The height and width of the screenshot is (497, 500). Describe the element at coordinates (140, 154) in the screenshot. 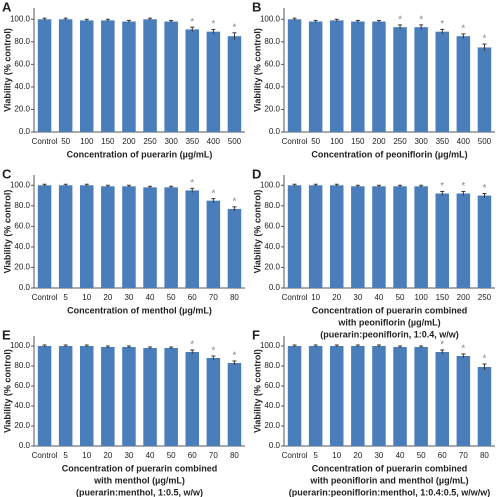

I see `x-axis-label: Concentration of puerarin (µg/mL)` at that location.